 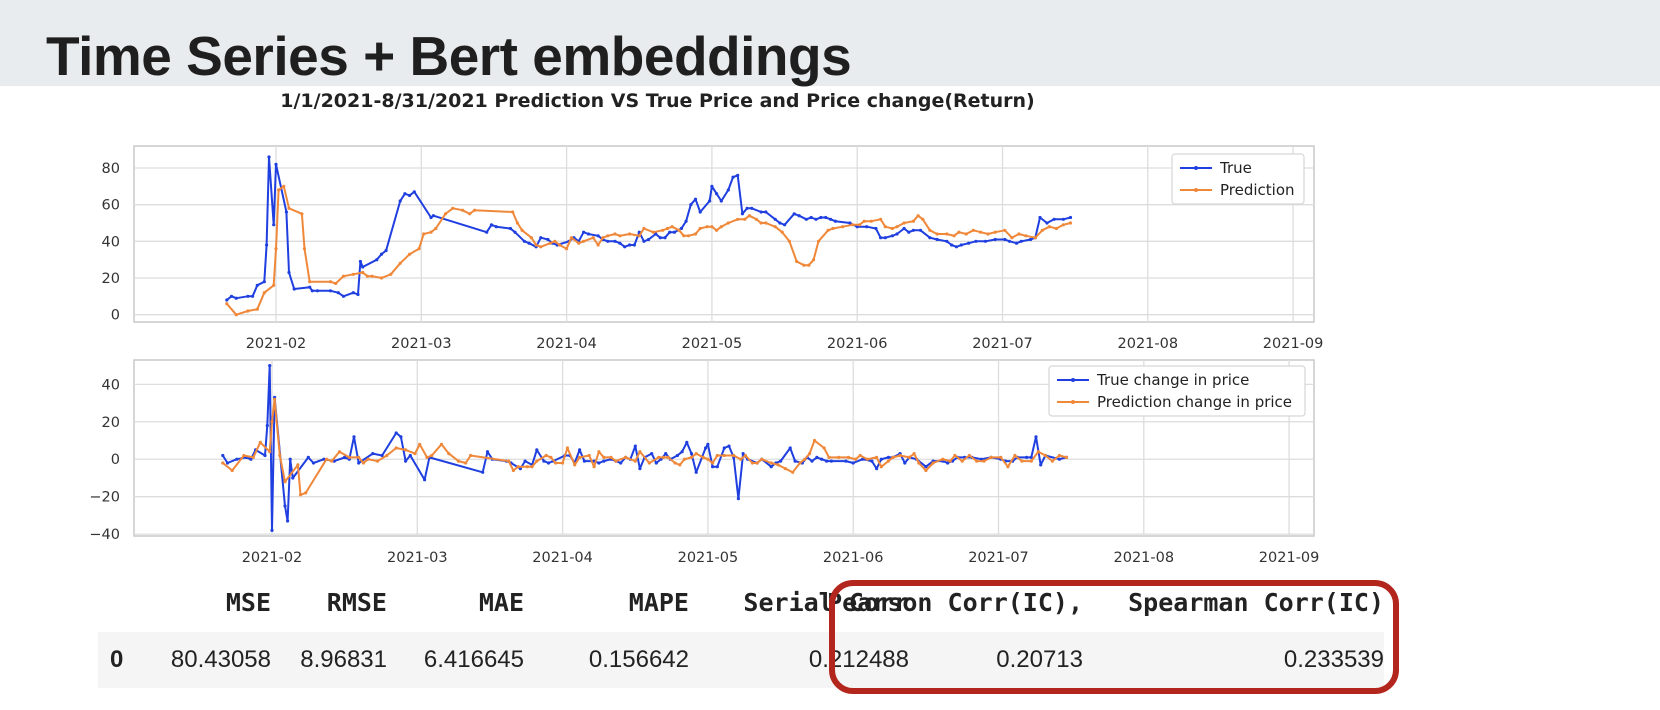 What do you see at coordinates (111, 242) in the screenshot?
I see `y-tick-label: 40` at bounding box center [111, 242].